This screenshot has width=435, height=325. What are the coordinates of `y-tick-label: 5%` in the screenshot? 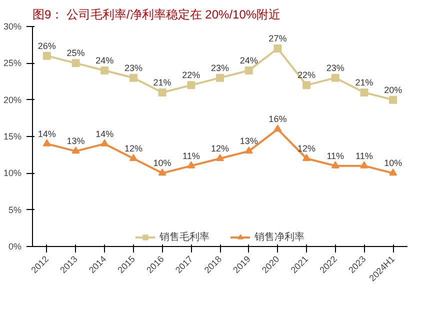 It's located at (15, 209).